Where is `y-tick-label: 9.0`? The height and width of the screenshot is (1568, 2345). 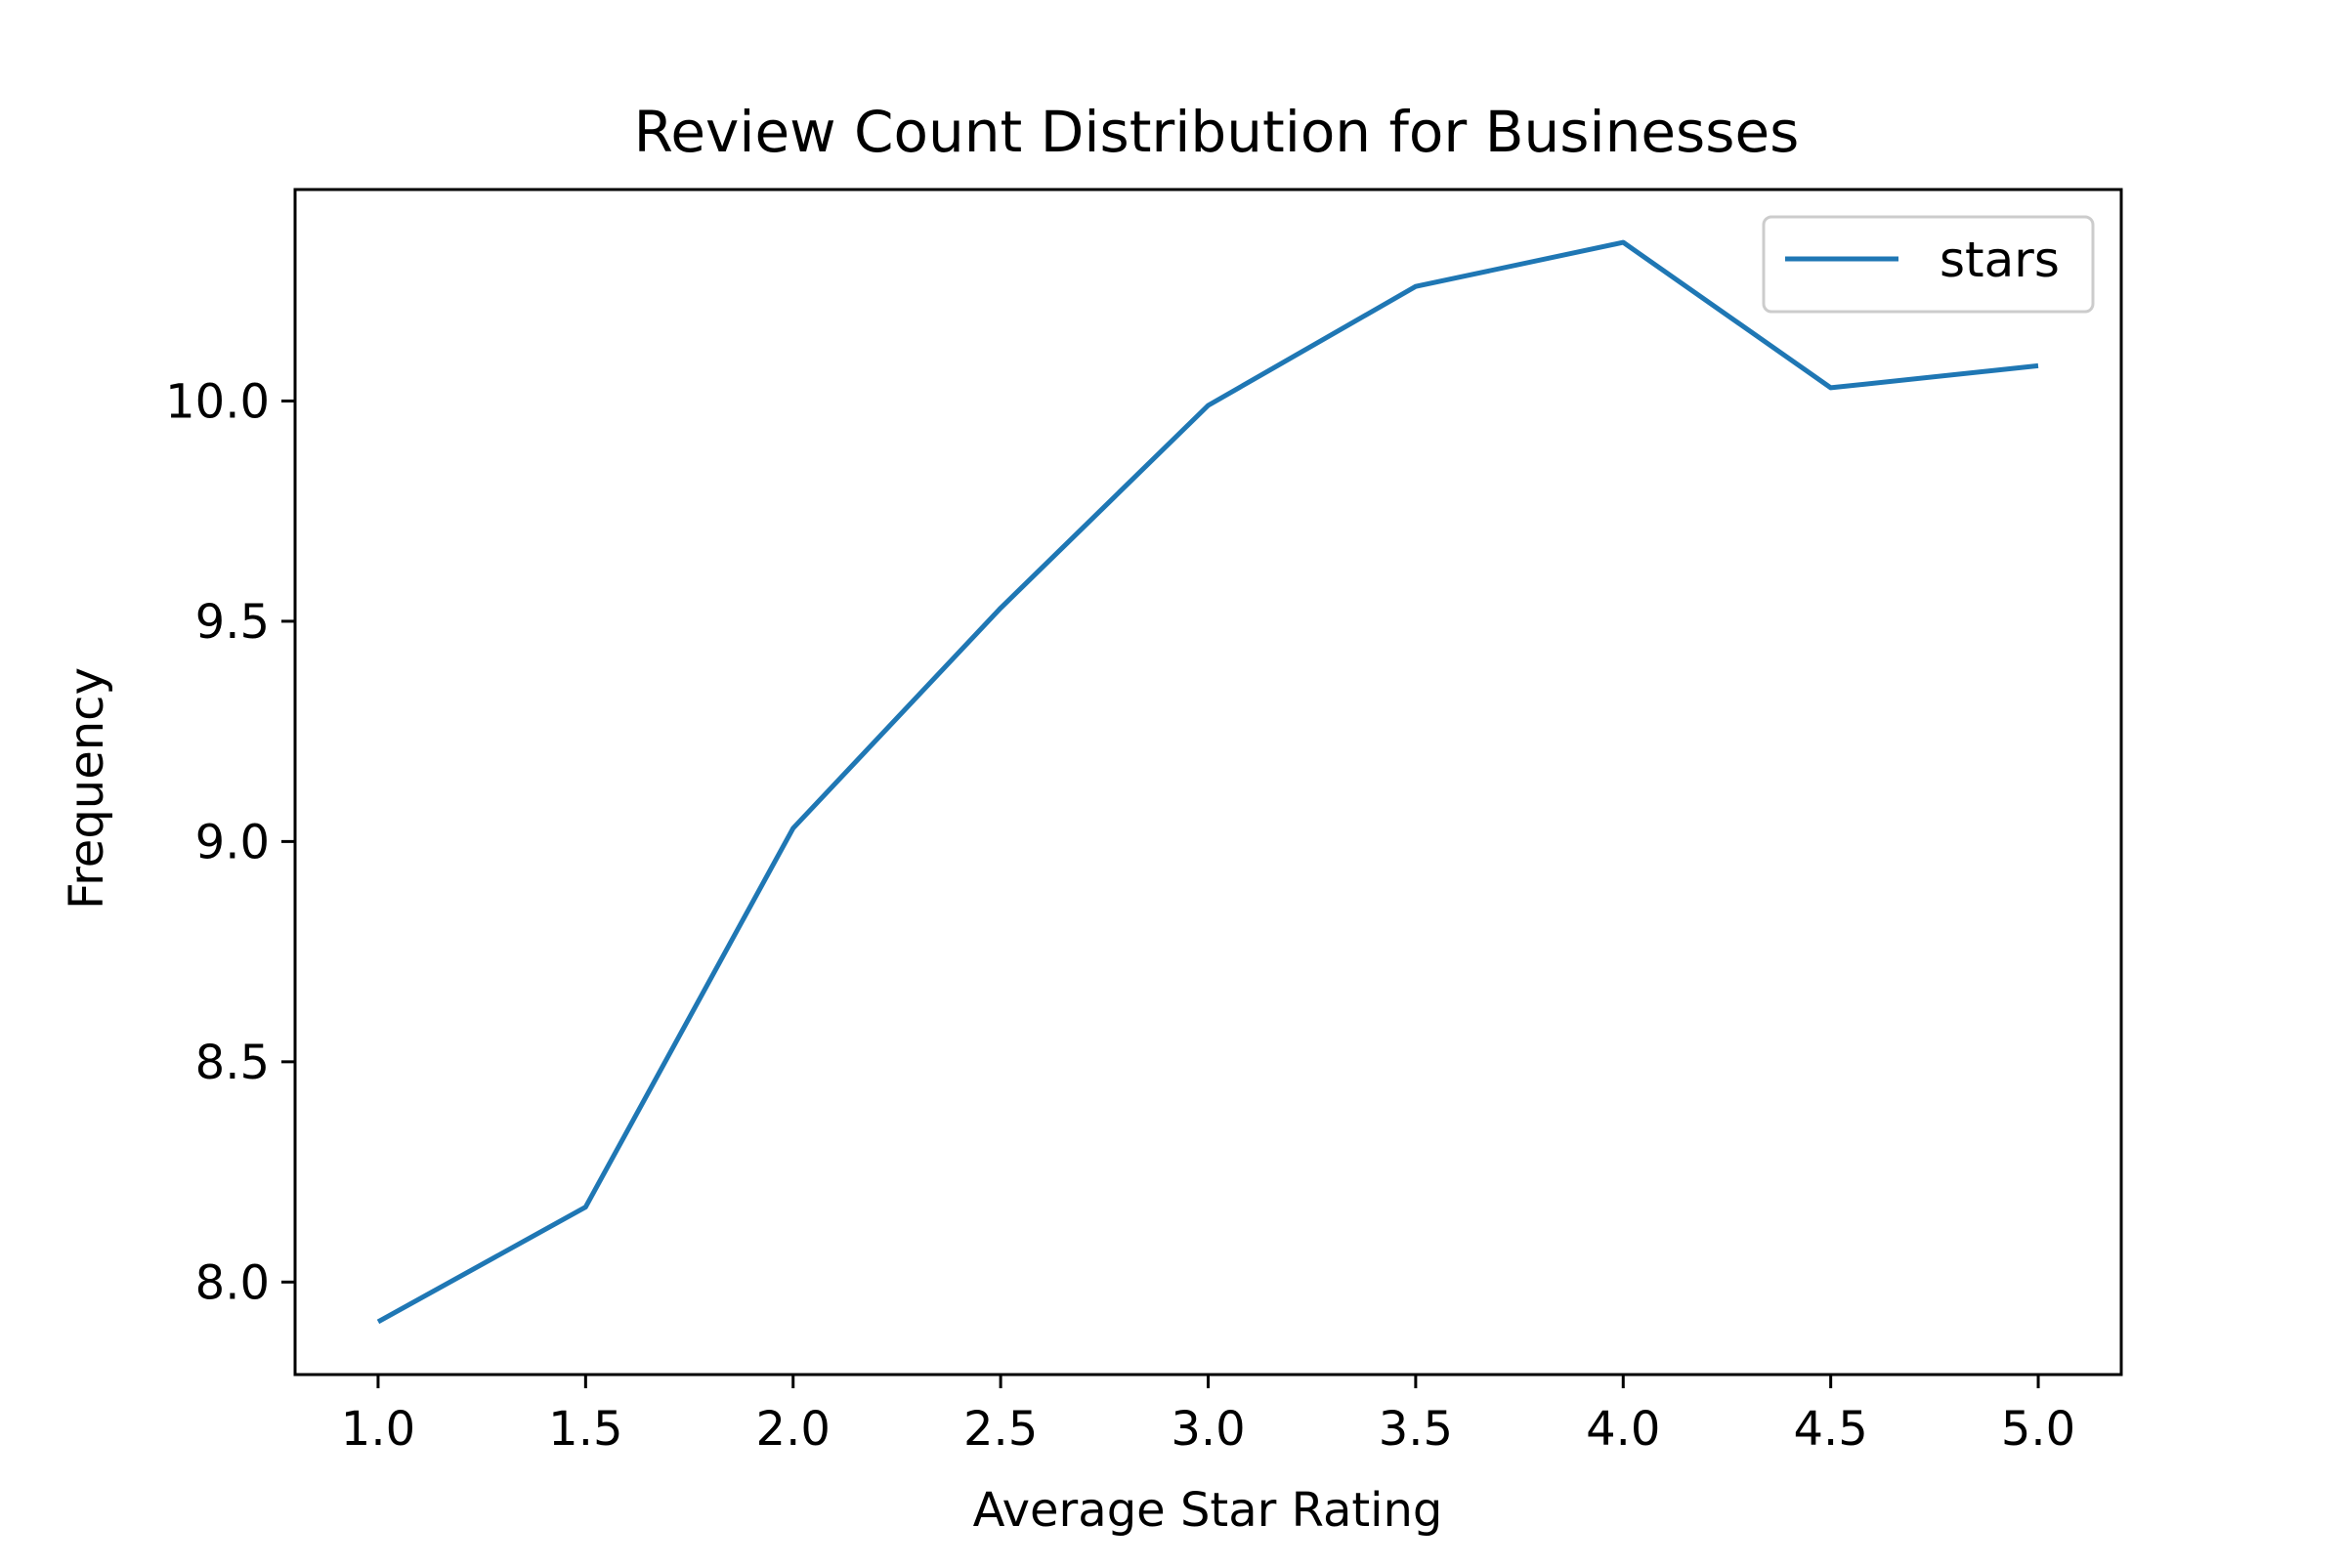 y-tick-label: 9.0 is located at coordinates (232, 842).